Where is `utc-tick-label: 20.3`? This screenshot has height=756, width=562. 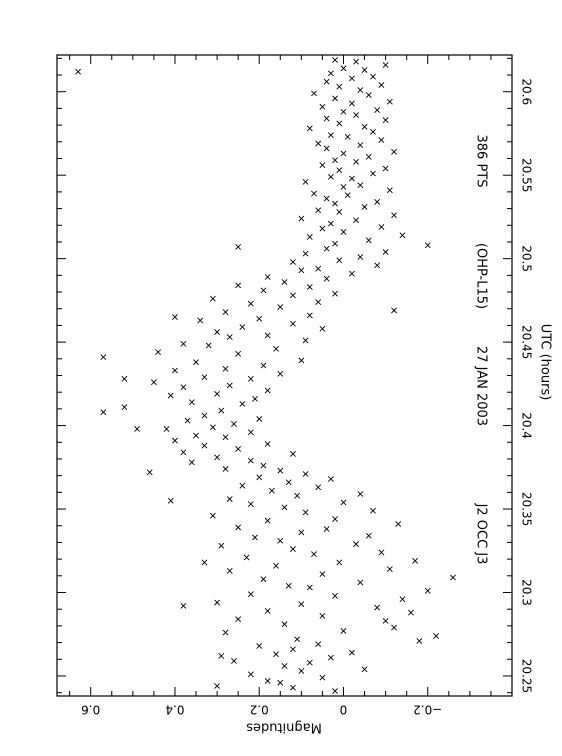 utc-tick-label: 20.3 is located at coordinates (527, 592).